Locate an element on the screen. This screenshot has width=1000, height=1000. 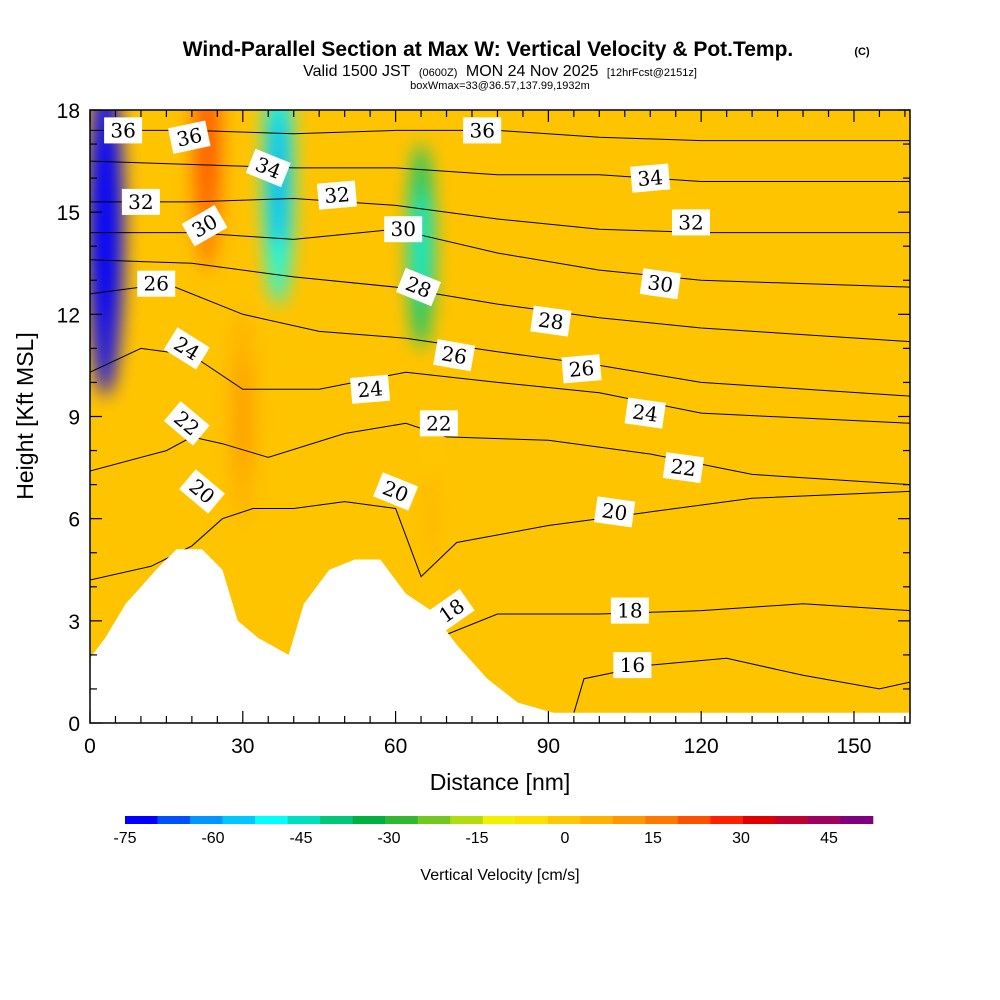
colorbar: -75 -60 -45 -30 -15 0 15 30 45 is located at coordinates (493, 831).